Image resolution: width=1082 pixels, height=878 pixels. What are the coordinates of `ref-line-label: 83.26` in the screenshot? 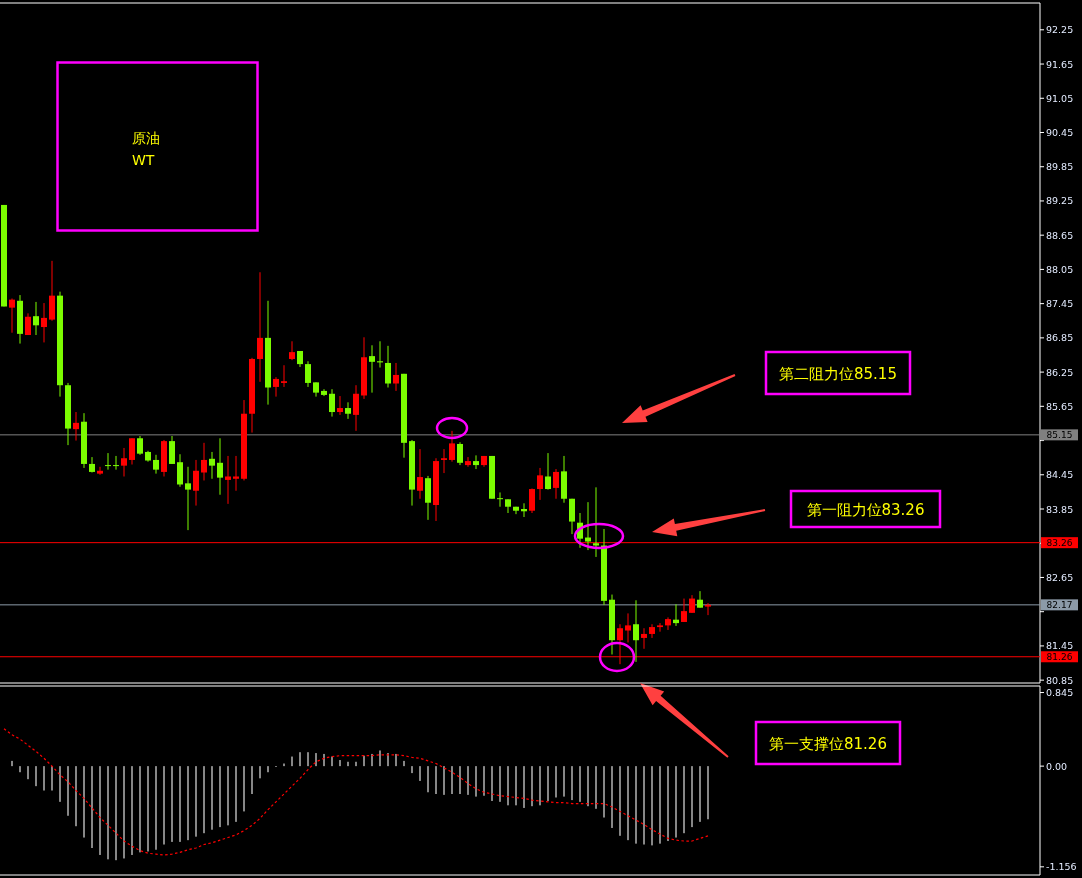 It's located at (1059, 543).